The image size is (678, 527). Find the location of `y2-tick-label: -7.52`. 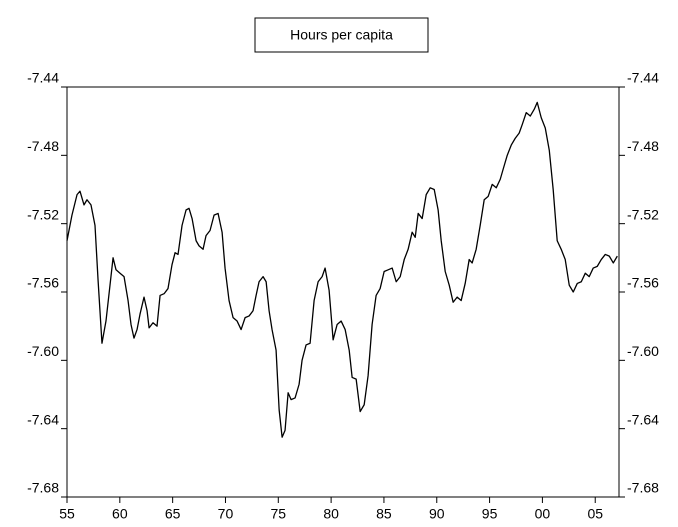

y2-tick-label: -7.52 is located at coordinates (643, 214).